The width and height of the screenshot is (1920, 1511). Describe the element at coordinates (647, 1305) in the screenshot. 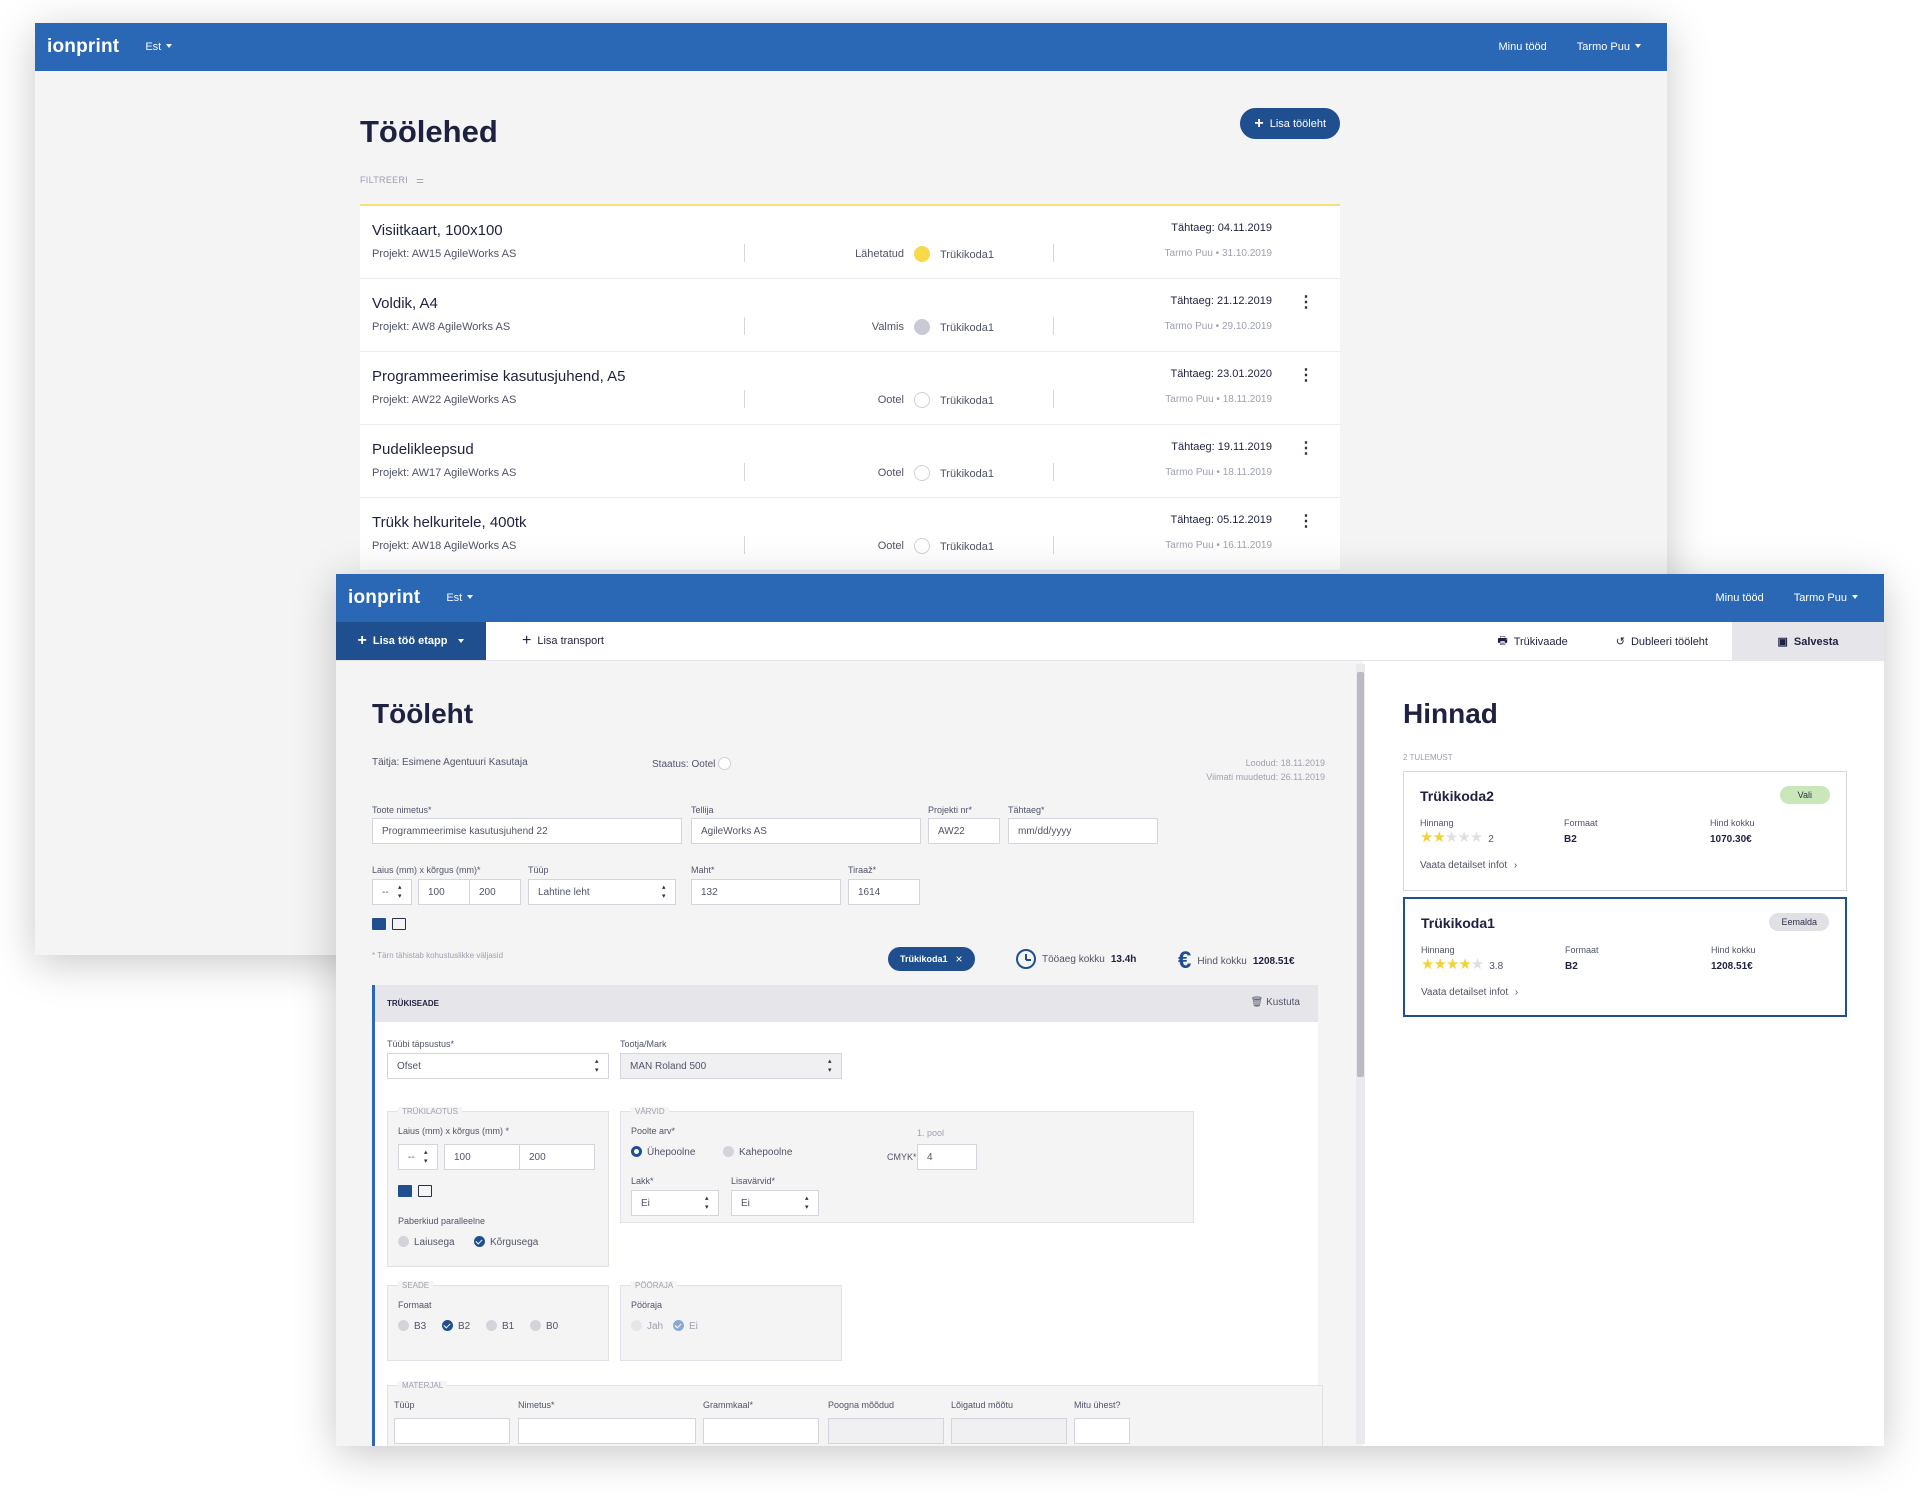

I see `turner-label: Pööraja` at that location.